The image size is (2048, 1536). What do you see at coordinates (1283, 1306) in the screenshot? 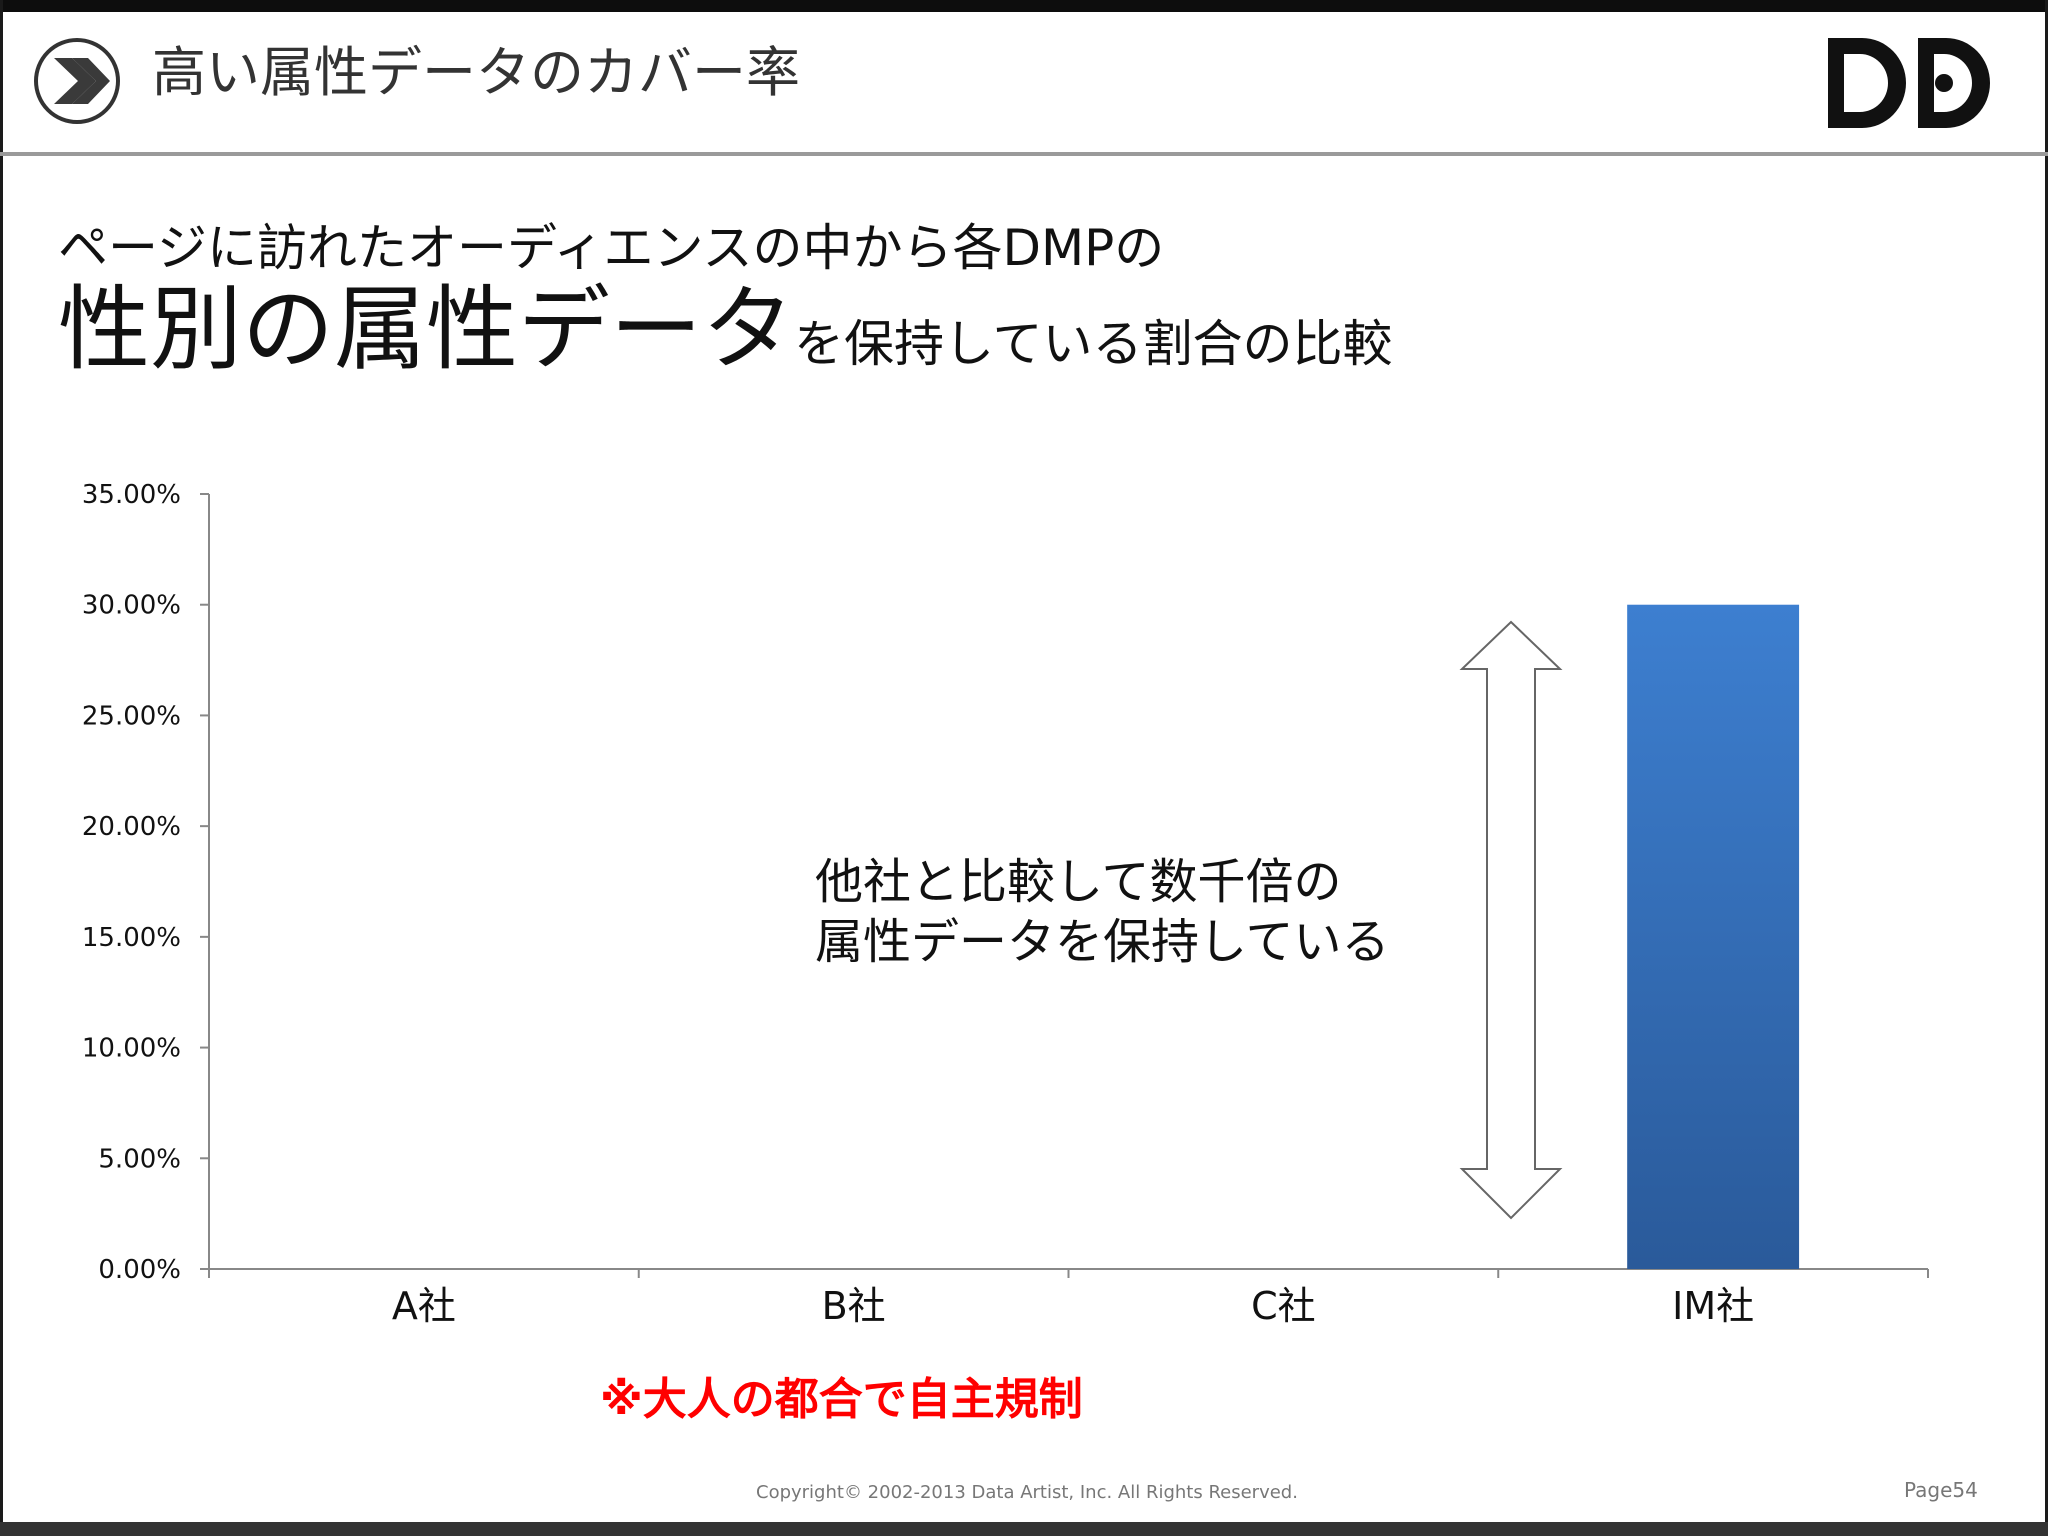
I see `x-tick-label: C社` at bounding box center [1283, 1306].